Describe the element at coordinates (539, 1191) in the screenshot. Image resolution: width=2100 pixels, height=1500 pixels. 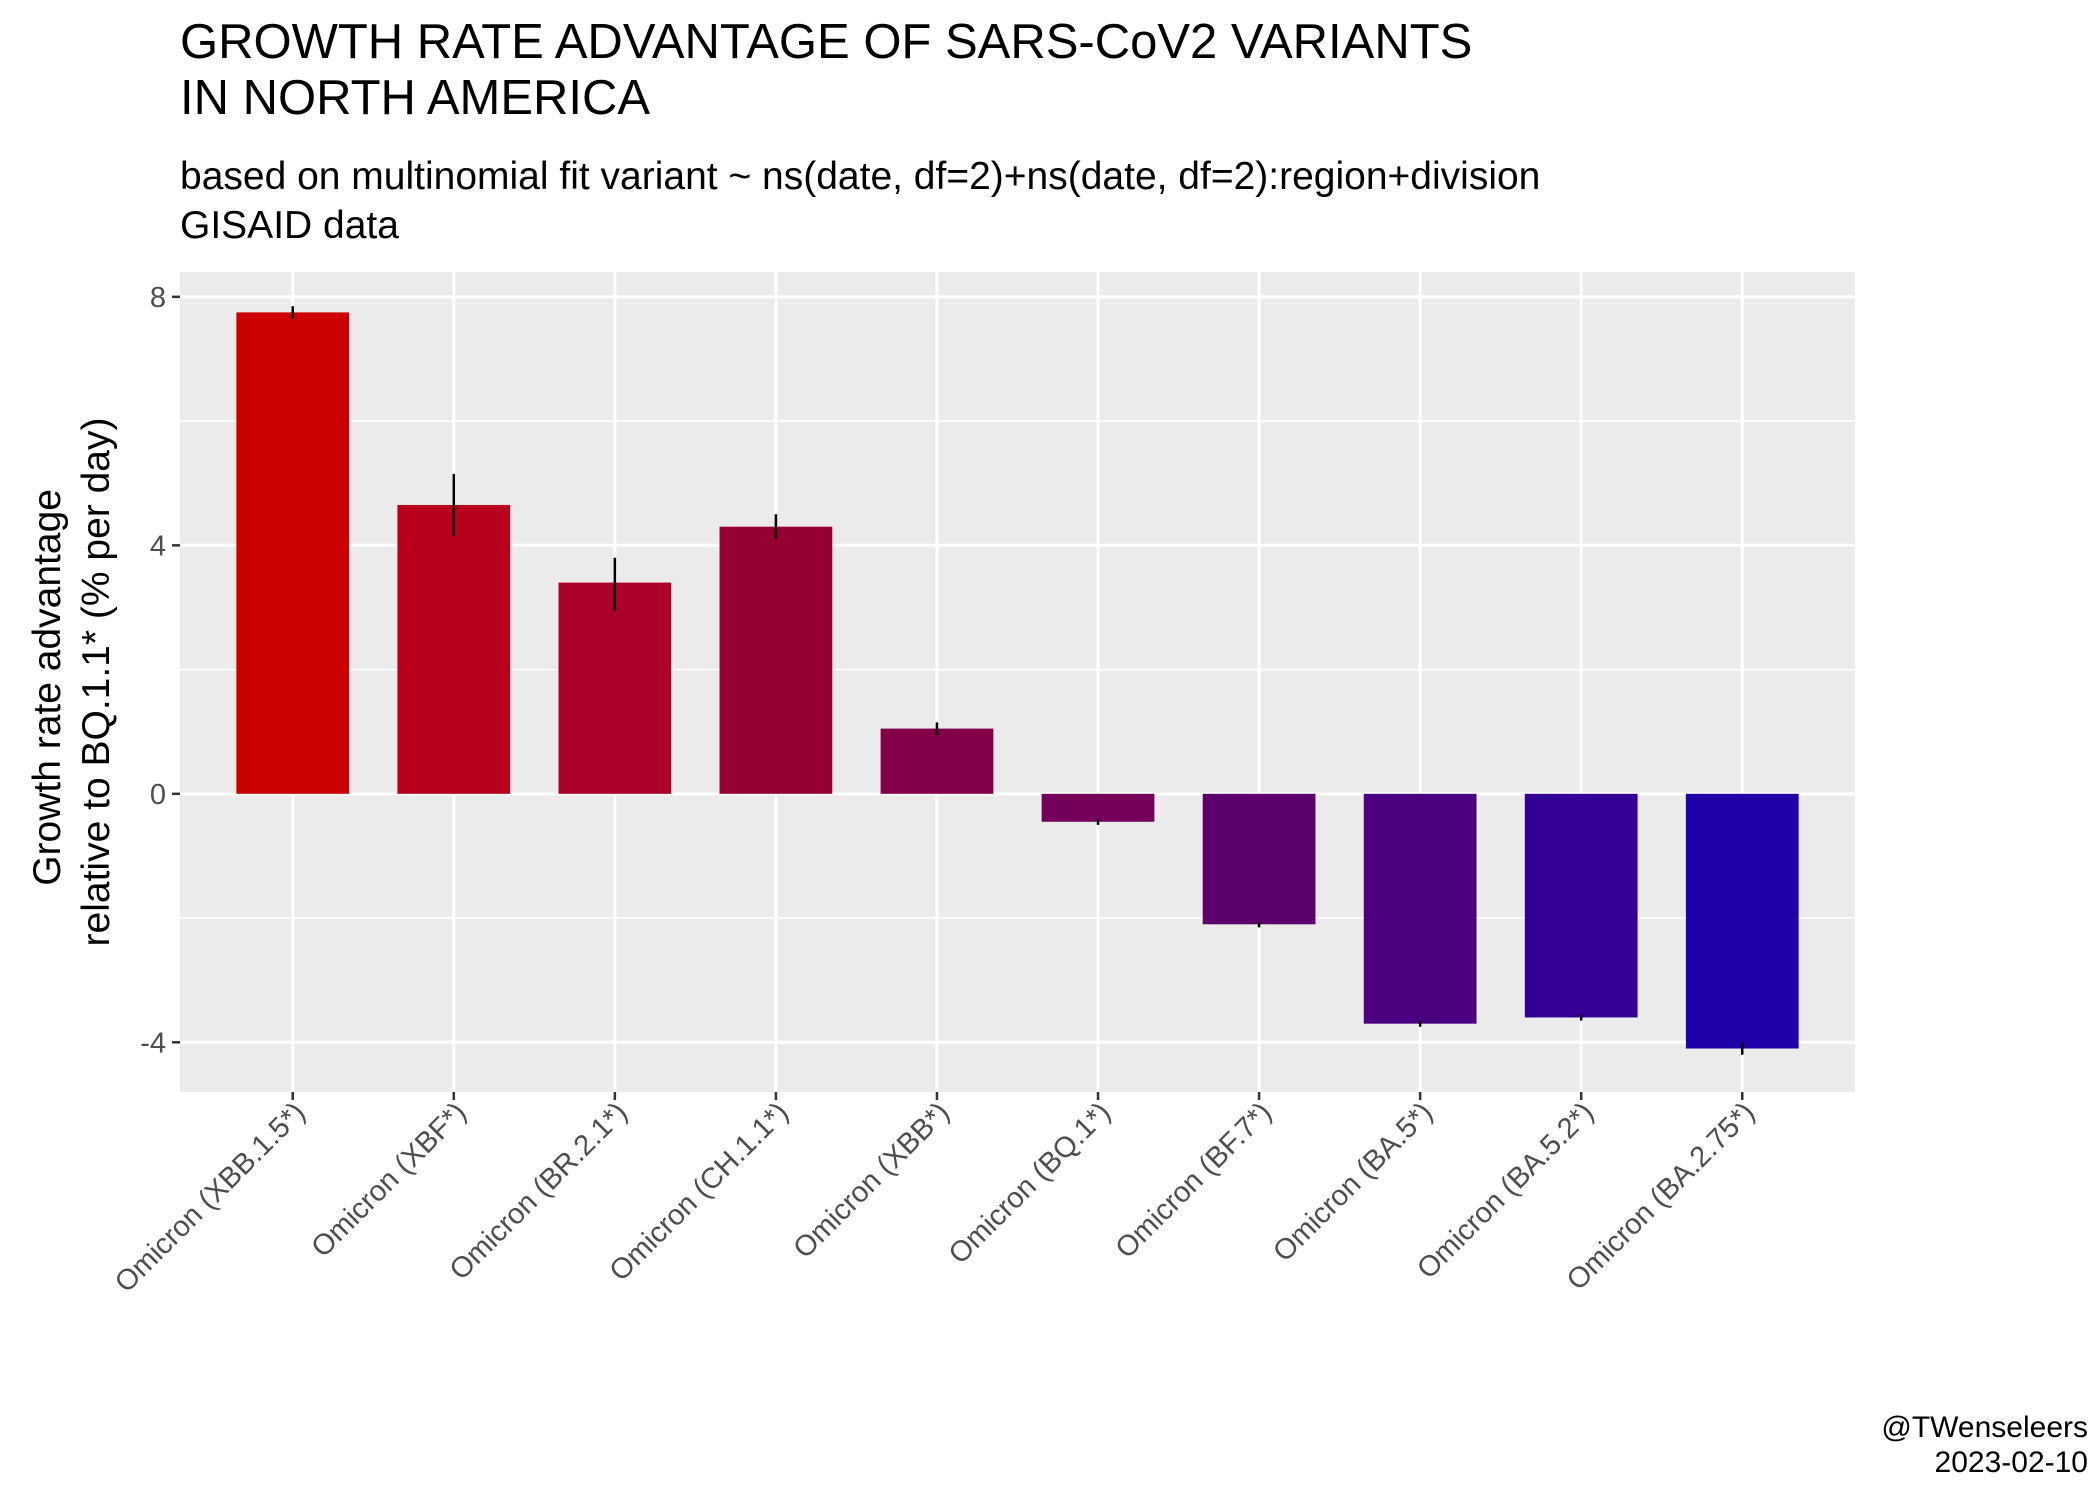
I see `x-tick-label: Omicron (BR.2.1*)` at that location.